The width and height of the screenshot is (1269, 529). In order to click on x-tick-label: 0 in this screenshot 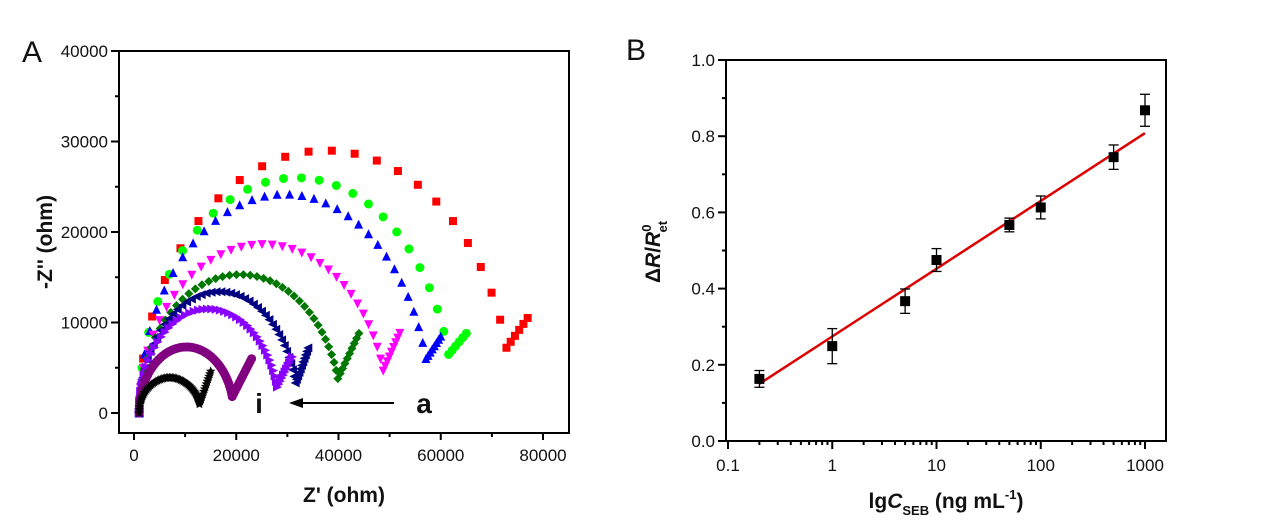, I will do `click(133, 455)`.